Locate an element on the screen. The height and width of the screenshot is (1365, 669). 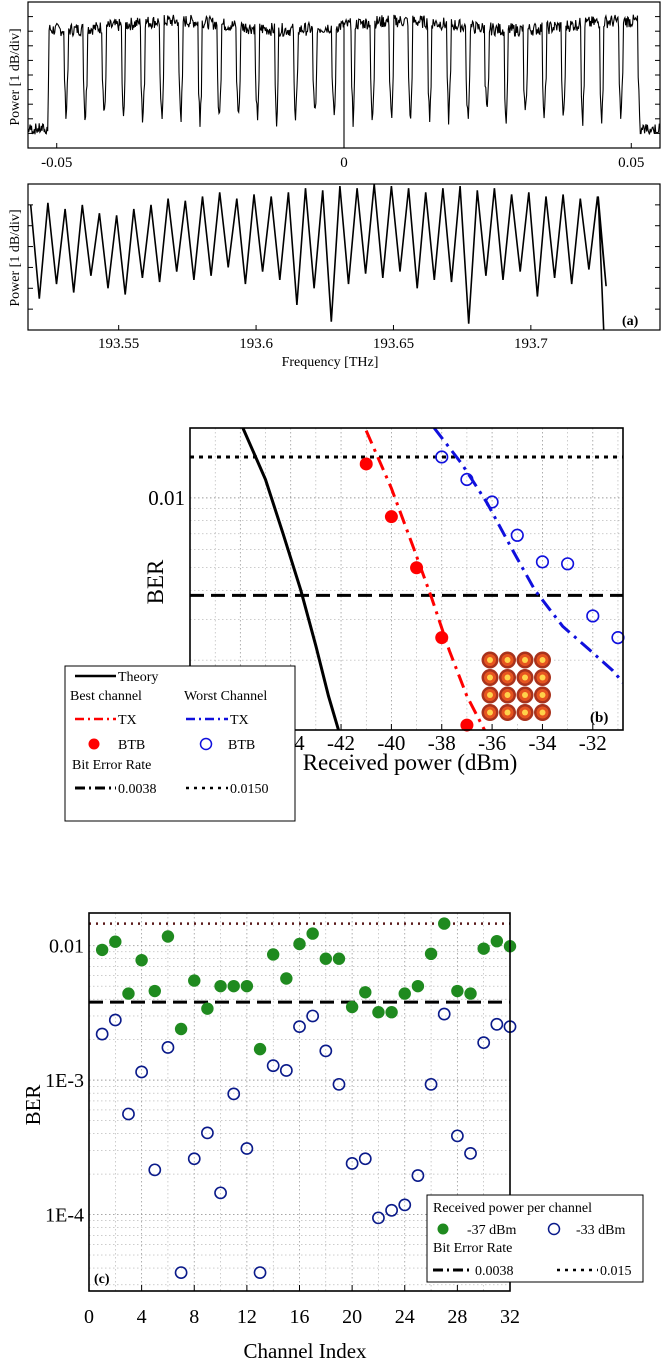
panel-c-yticks: 0.01 1E-3 1E-4 is located at coordinates (64, 1081).